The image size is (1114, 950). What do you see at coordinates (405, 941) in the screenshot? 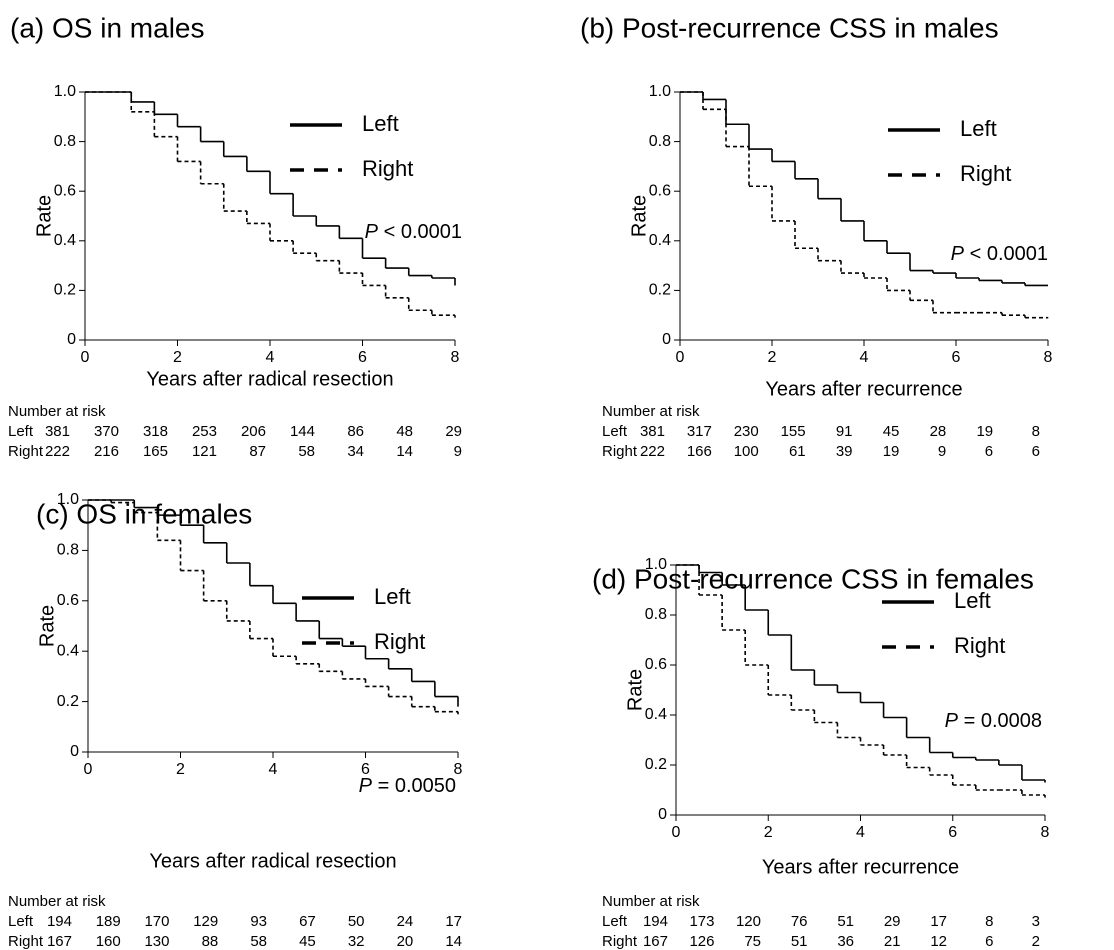
I see `risk-count: 20` at bounding box center [405, 941].